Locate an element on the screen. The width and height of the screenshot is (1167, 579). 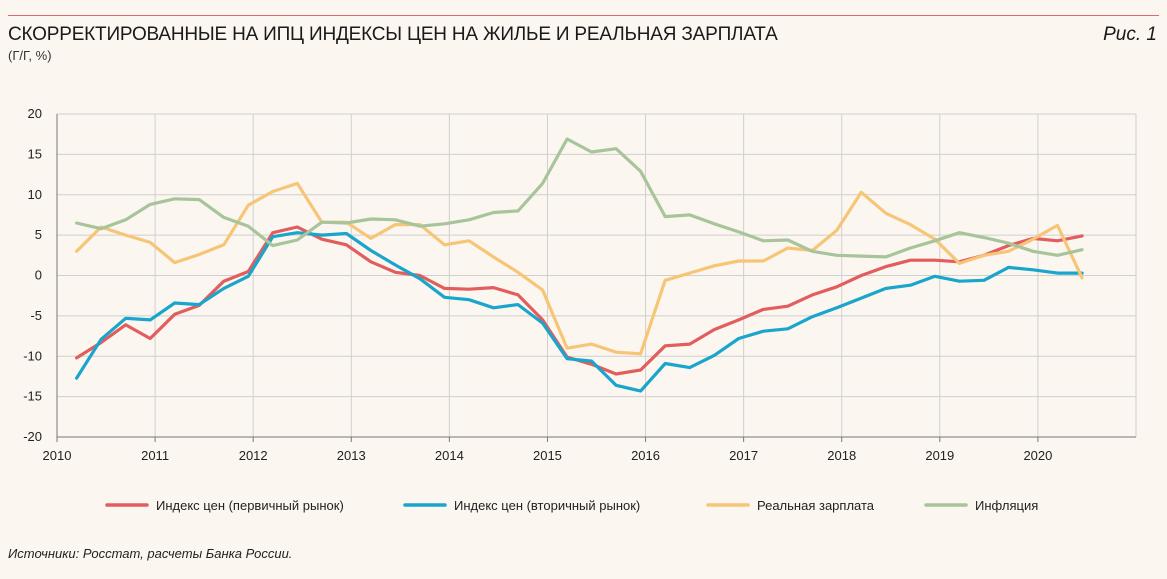
y-tick-label: 20 is located at coordinates (35, 113).